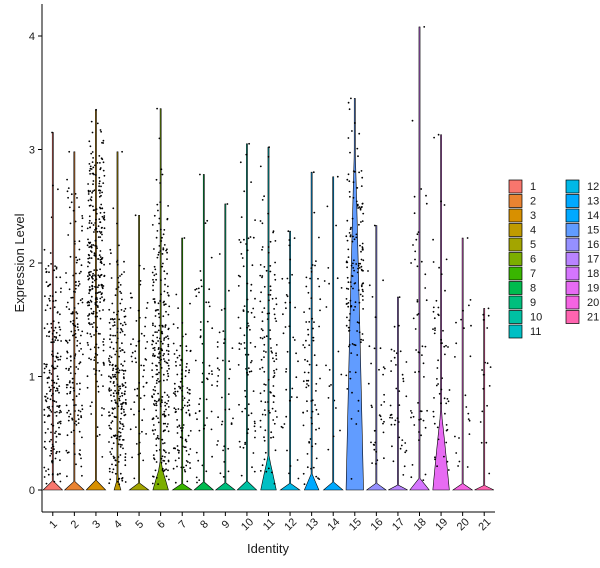 Image resolution: width=600 pixels, height=568 pixels. I want to click on legend-swatch, so click(515, 273).